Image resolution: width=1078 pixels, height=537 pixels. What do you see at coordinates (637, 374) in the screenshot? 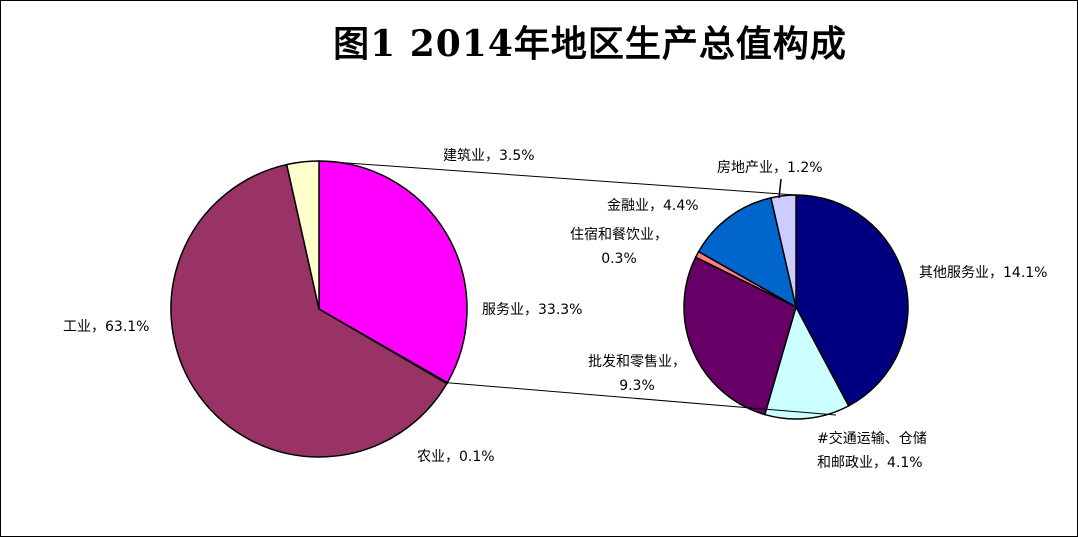
I see `secondary-pie-label-2: 批发和零售业， 9.3%` at bounding box center [637, 374].